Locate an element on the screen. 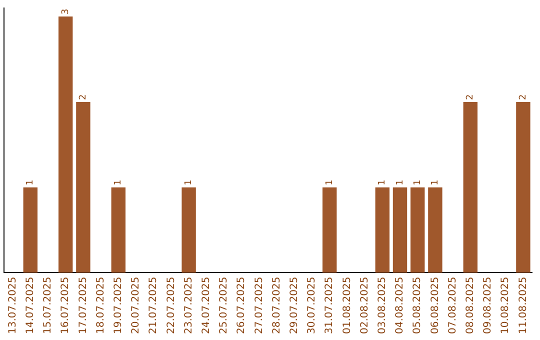 The width and height of the screenshot is (540, 340). x-tick-label: 31.07.2025 is located at coordinates (330, 305).